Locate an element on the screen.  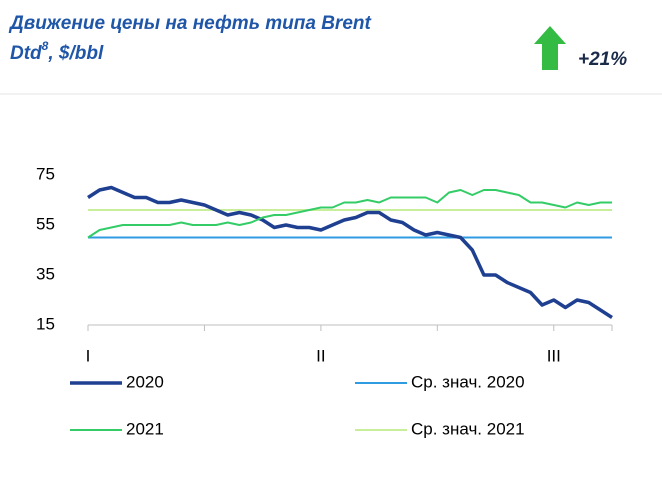
legend-label: 2020 is located at coordinates (145, 381).